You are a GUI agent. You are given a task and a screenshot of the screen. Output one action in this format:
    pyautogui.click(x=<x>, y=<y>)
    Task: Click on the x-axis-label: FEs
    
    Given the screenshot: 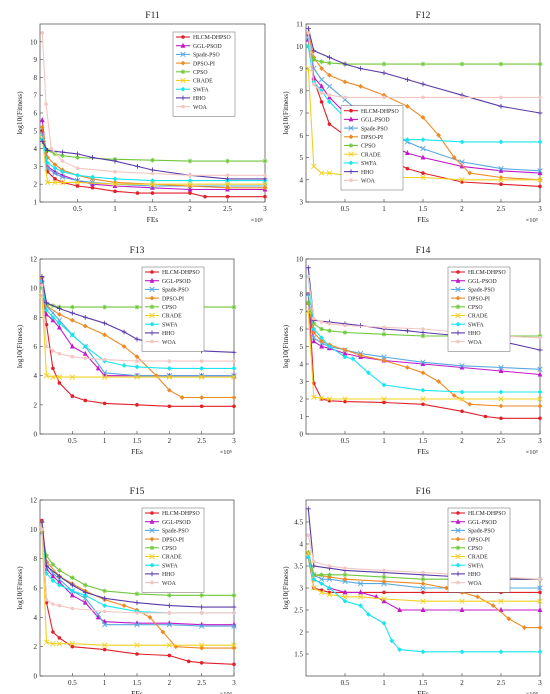 What is the action you would take?
    pyautogui.click(x=423, y=219)
    